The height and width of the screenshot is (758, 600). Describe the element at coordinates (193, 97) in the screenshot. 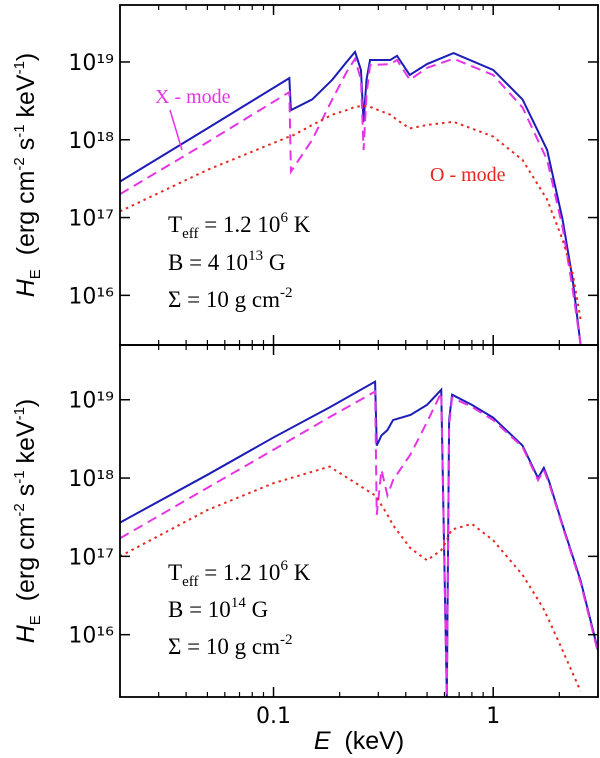

I see `x-mode-label: X - mode` at that location.